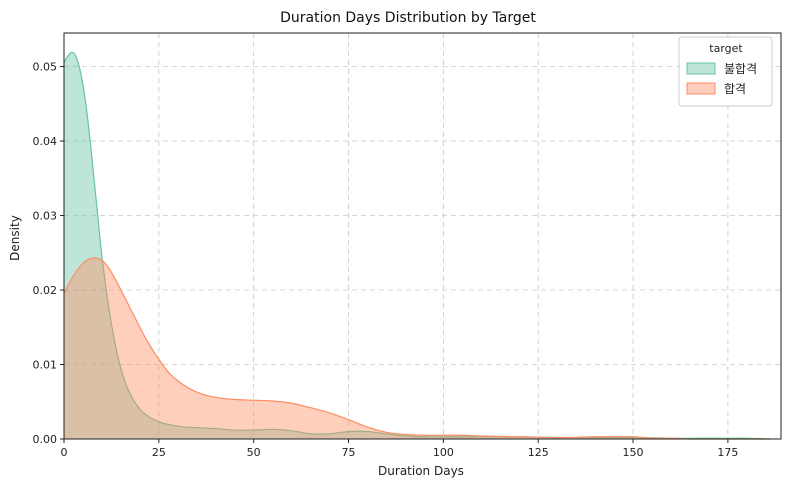 The height and width of the screenshot is (490, 790). Describe the element at coordinates (48, 253) in the screenshot. I see `y-axis-ticks: 0.00 0.01 0.02 0.03 0.04 0.05` at that location.